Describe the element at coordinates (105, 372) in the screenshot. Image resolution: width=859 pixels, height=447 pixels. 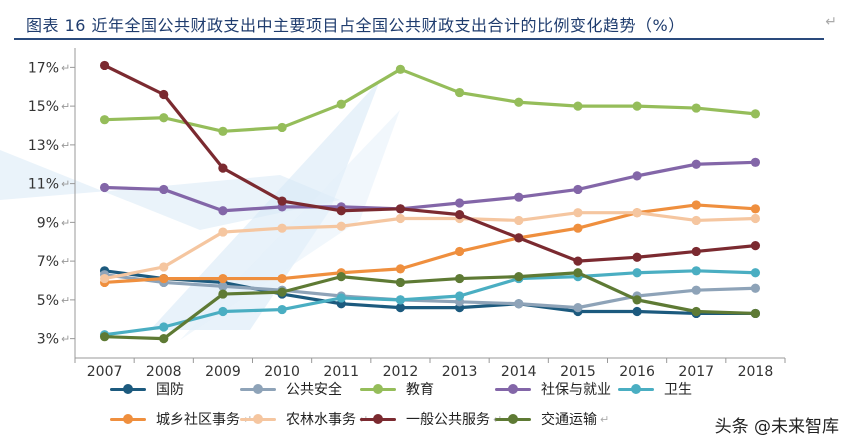
I see `x-tick-label: 2007` at that location.